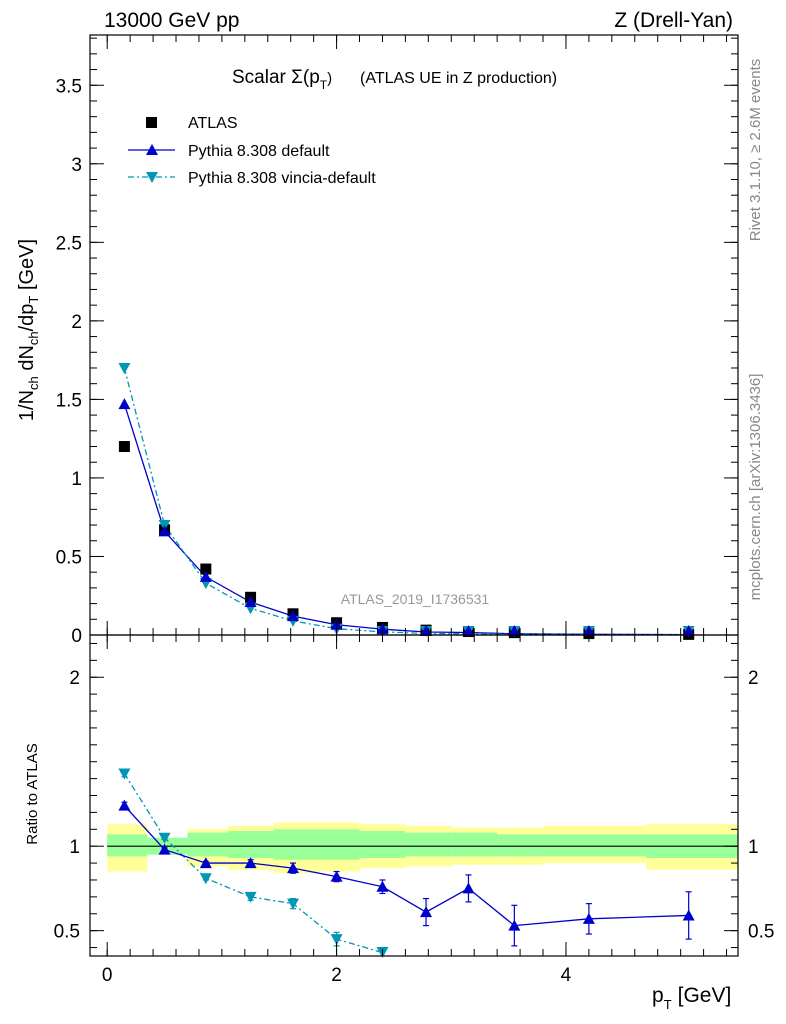 This screenshot has height=1024, width=786. What do you see at coordinates (69, 400) in the screenshot?
I see `y-tick-label-main: 1.5` at bounding box center [69, 400].